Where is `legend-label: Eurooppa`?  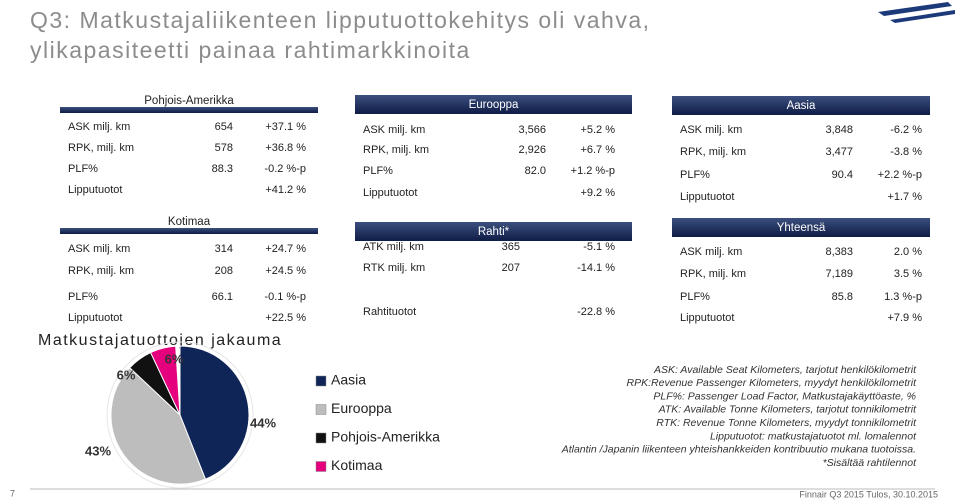
legend-label: Eurooppa is located at coordinates (361, 408).